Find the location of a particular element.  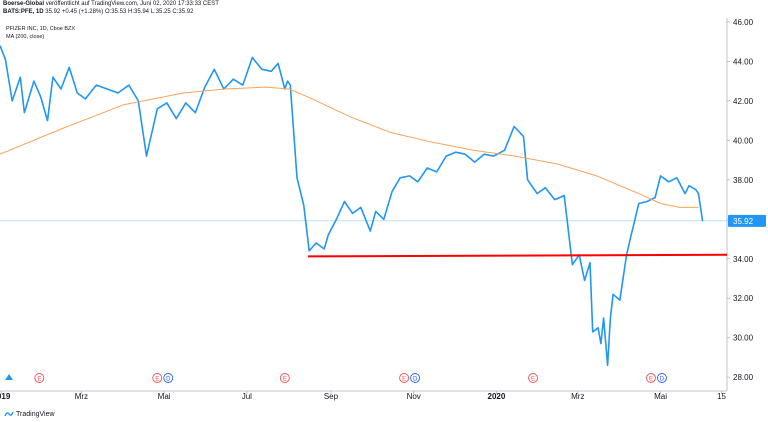

x-tick-label: 2019 is located at coordinates (5, 396).